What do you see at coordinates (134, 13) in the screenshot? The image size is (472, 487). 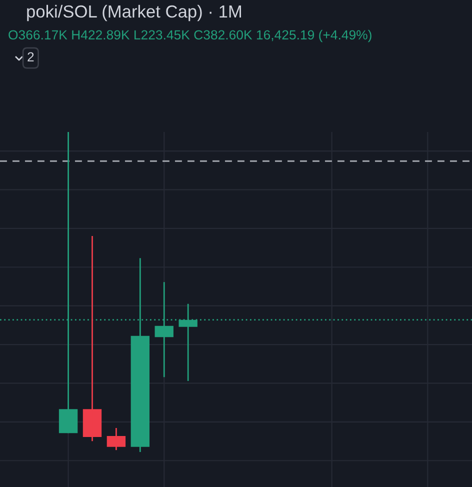 I see `chart-title: poki/SOL (Market Cap) · 1M` at bounding box center [134, 13].